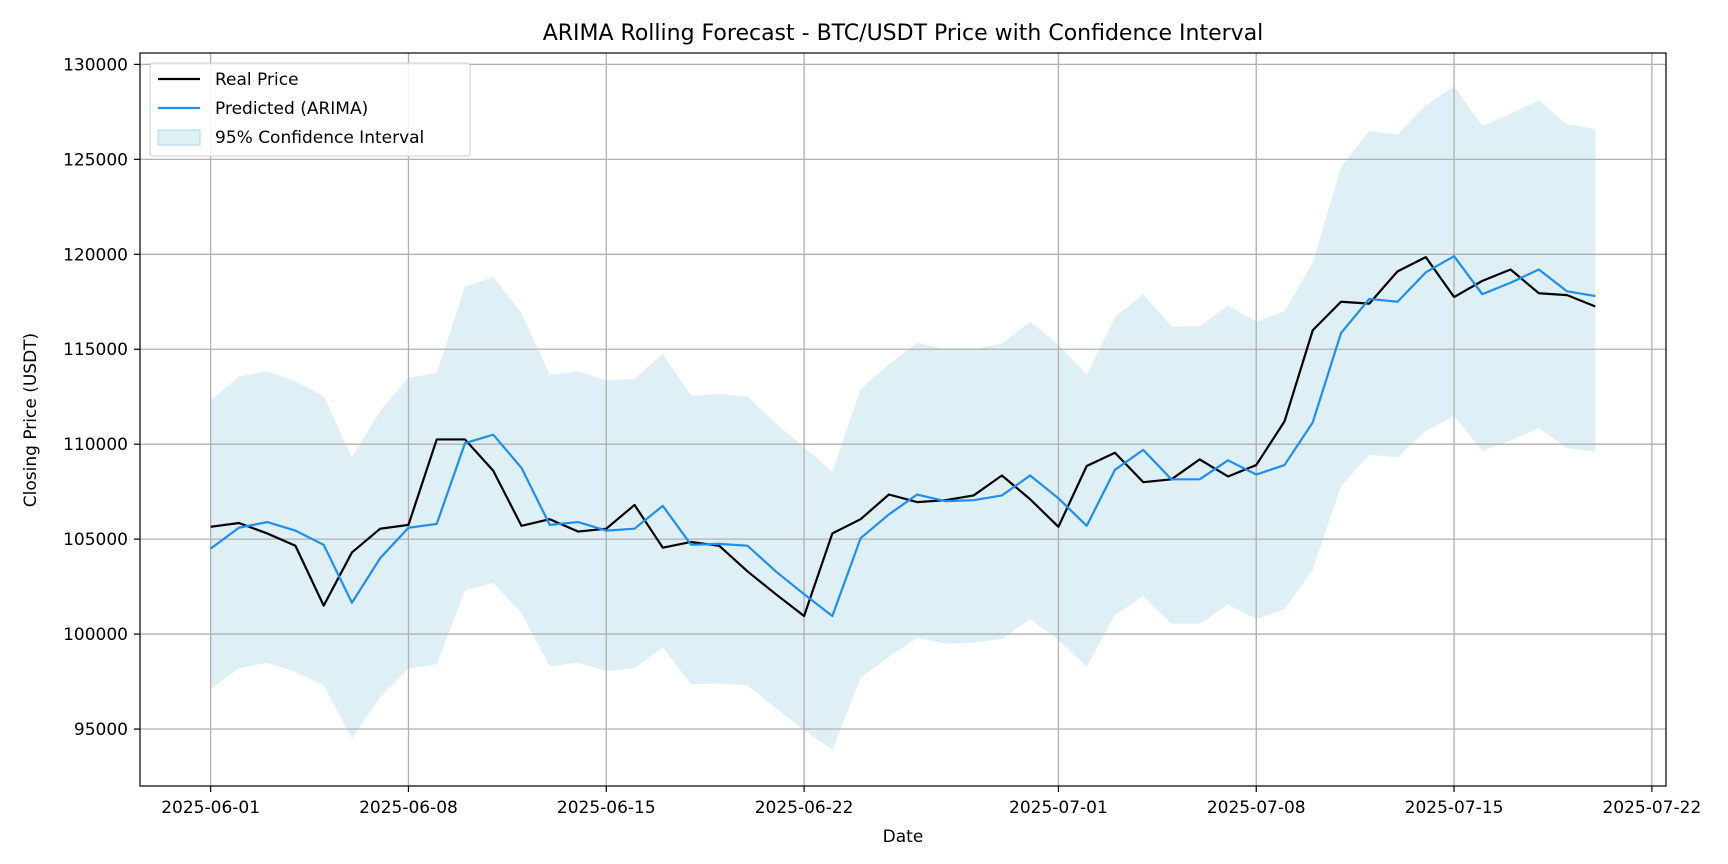 The height and width of the screenshot is (864, 1728). What do you see at coordinates (95, 350) in the screenshot?
I see `y-tick-label: 115000` at bounding box center [95, 350].